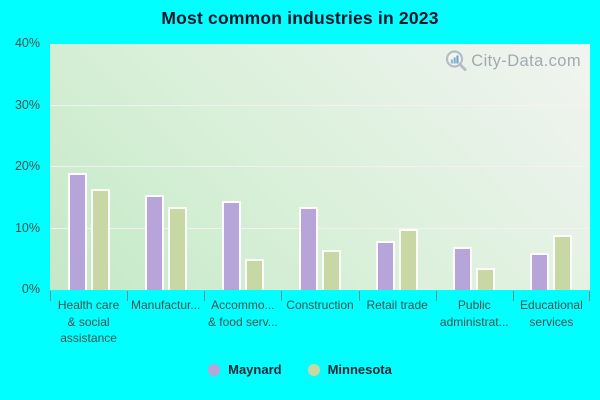 Image resolution: width=600 pixels, height=400 pixels. What do you see at coordinates (526, 60) in the screenshot?
I see `watermark-text: City-Data.com` at bounding box center [526, 60].